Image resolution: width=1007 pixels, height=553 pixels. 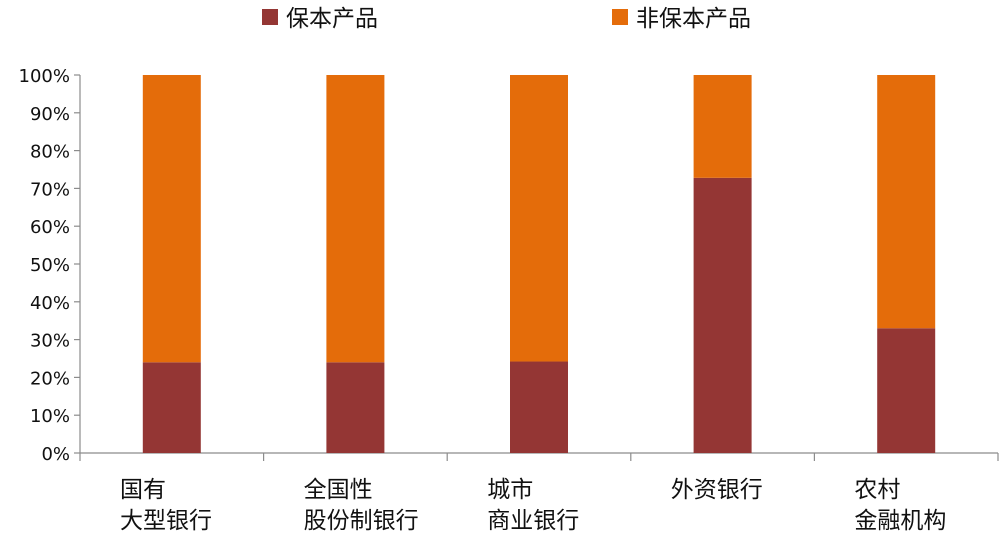 I want to click on y-tick-label: 0%, so click(x=55, y=454).